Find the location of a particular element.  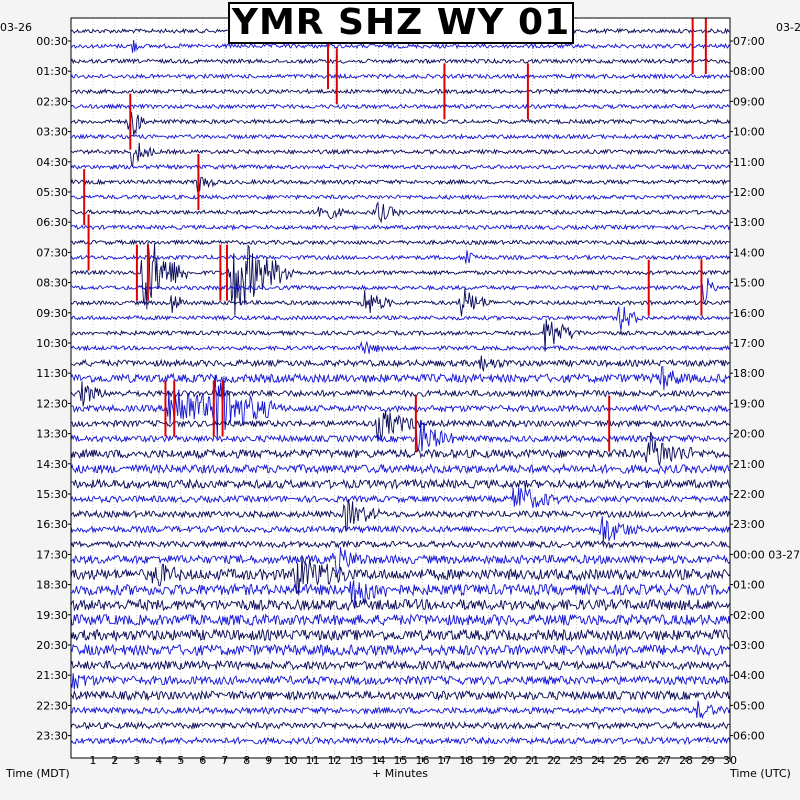

left-time-label: 01:30 is located at coordinates (52, 71).